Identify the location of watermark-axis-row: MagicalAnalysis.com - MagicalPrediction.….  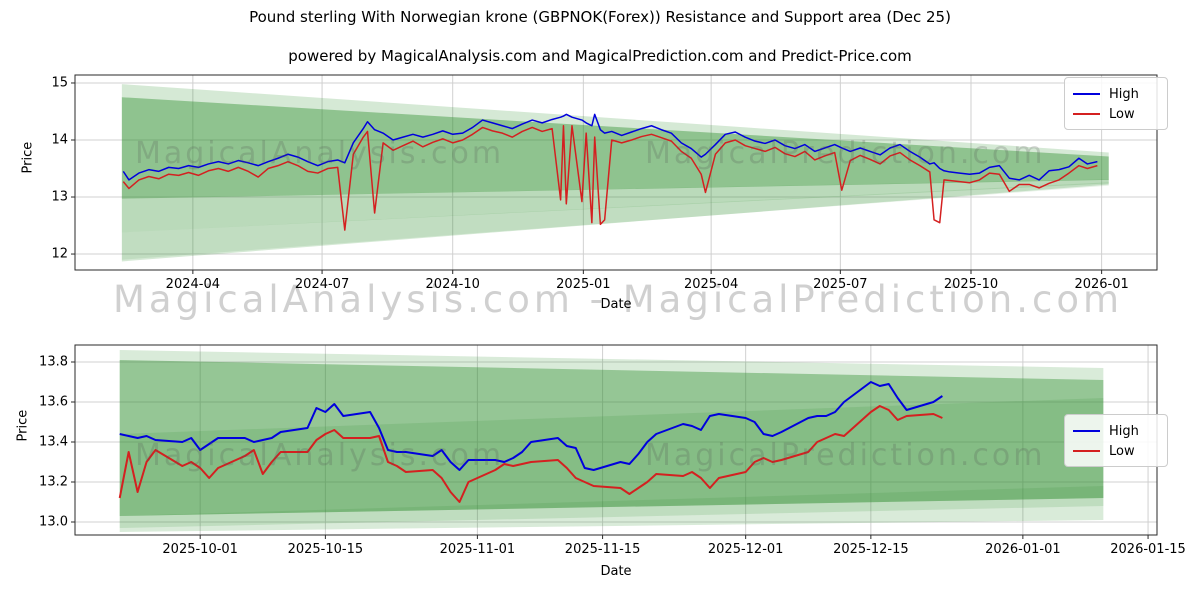
(618, 299).